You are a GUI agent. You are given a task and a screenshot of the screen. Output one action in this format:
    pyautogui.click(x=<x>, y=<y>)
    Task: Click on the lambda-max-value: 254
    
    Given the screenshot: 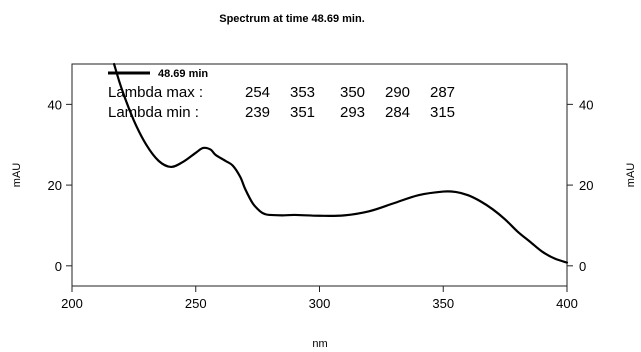 What is the action you would take?
    pyautogui.click(x=257, y=92)
    